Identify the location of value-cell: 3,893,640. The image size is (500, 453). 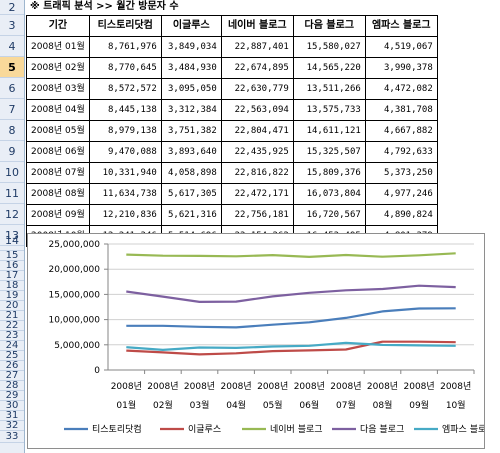
(191, 152).